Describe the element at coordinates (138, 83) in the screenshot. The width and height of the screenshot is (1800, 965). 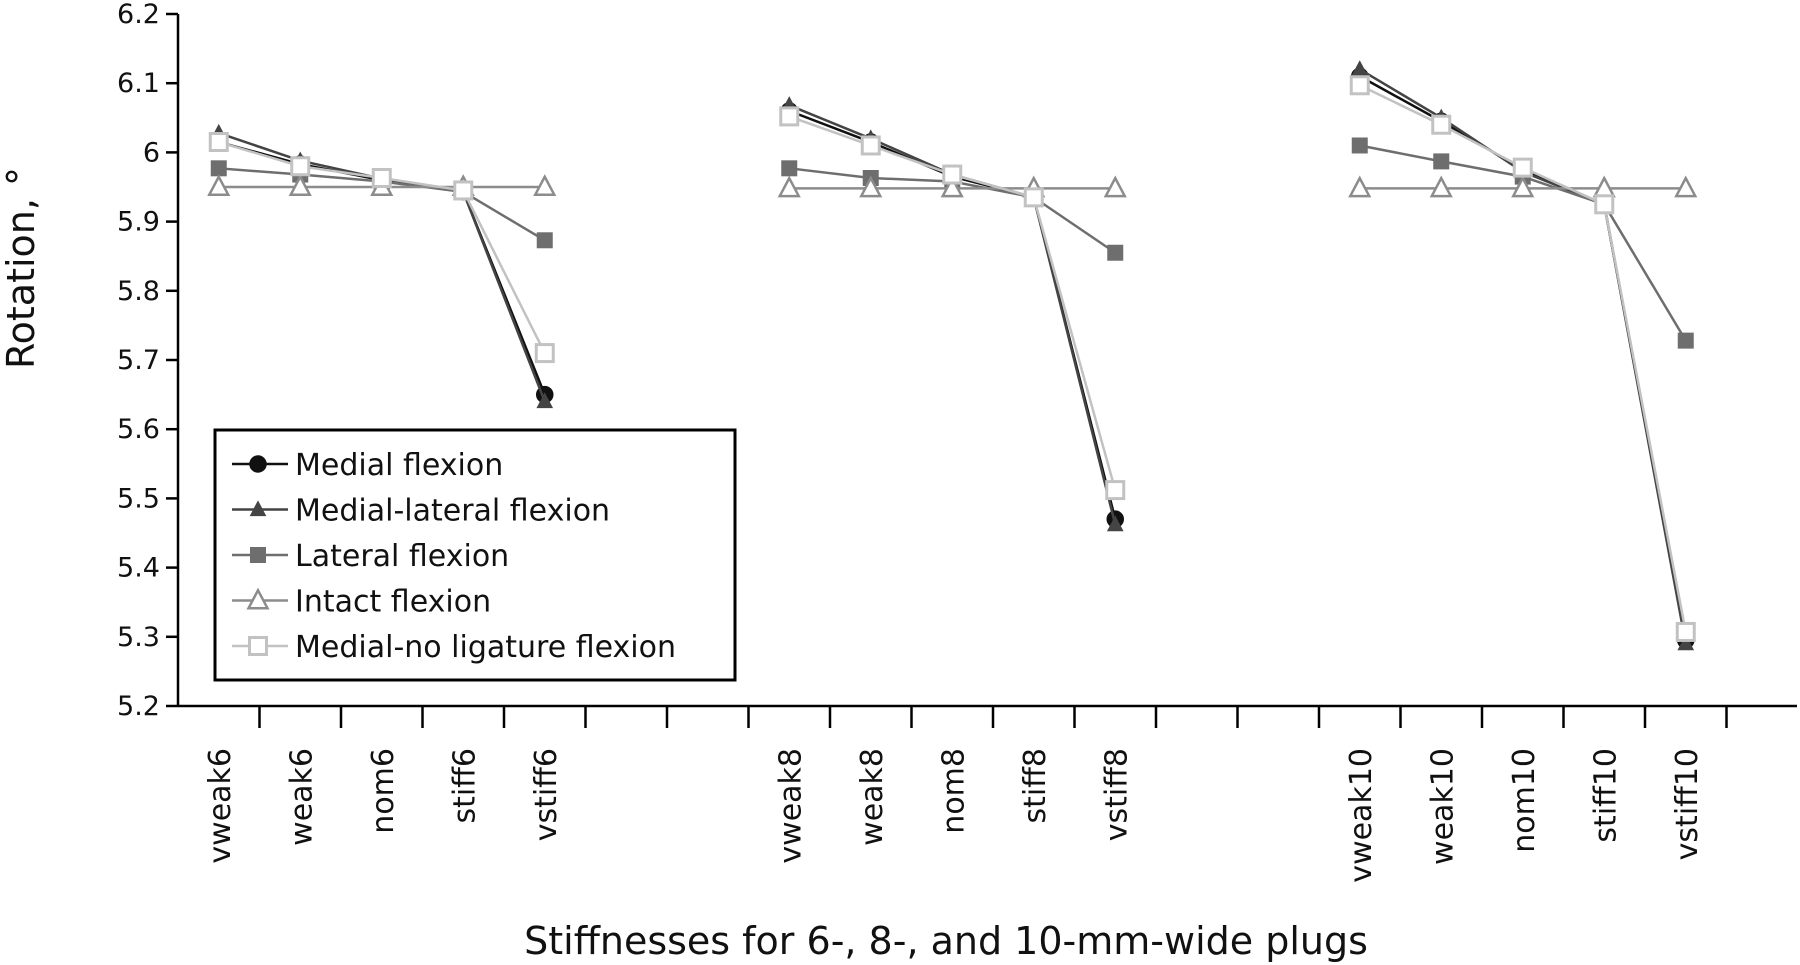
I see `y-tick-label: 6.1` at that location.